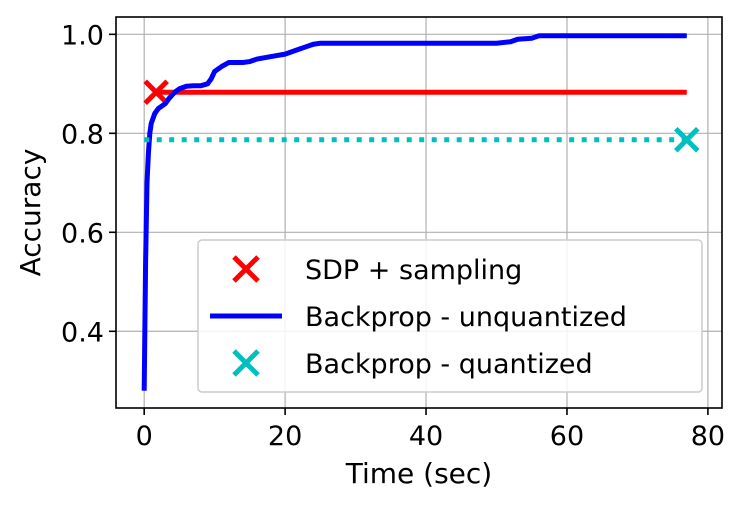  What do you see at coordinates (567, 436) in the screenshot?
I see `x-tick-label: 60` at bounding box center [567, 436].